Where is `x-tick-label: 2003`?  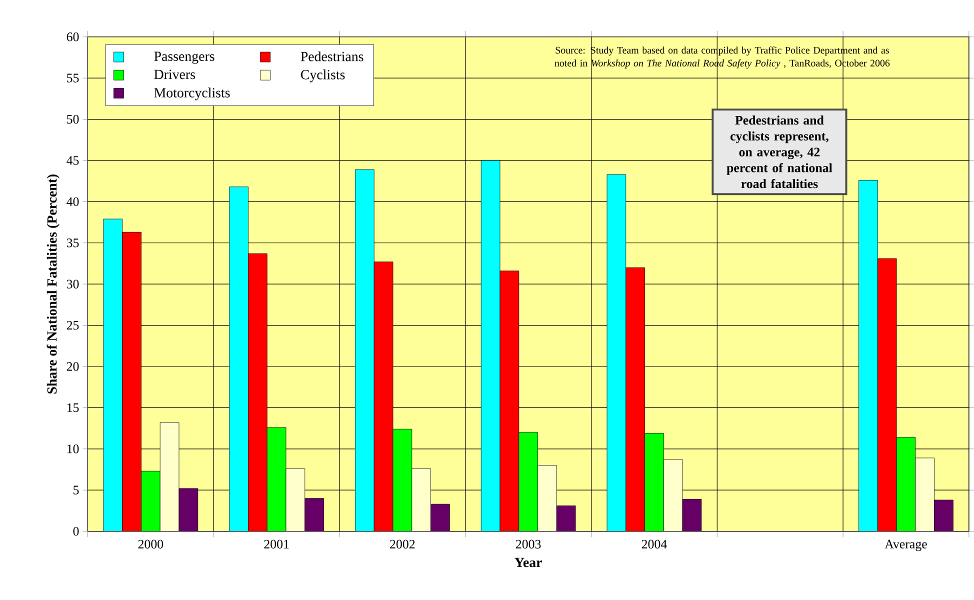
x-tick-label: 2003 is located at coordinates (528, 544).